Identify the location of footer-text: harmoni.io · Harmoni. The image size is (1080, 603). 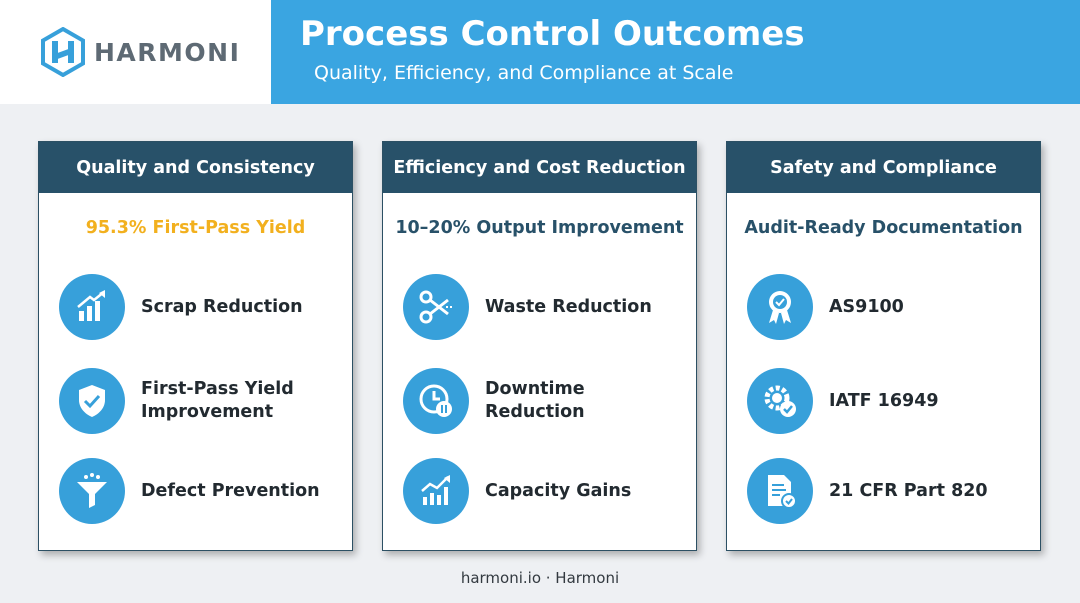
(540, 578).